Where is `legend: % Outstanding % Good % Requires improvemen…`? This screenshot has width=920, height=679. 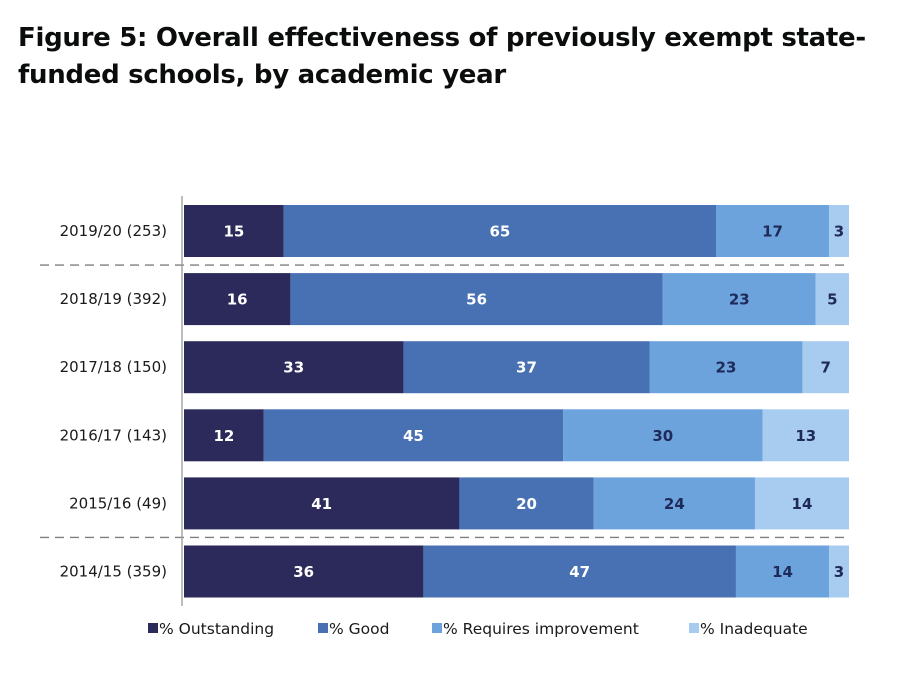
legend: % Outstanding % Good % Requires improvemen… is located at coordinates (478, 629).